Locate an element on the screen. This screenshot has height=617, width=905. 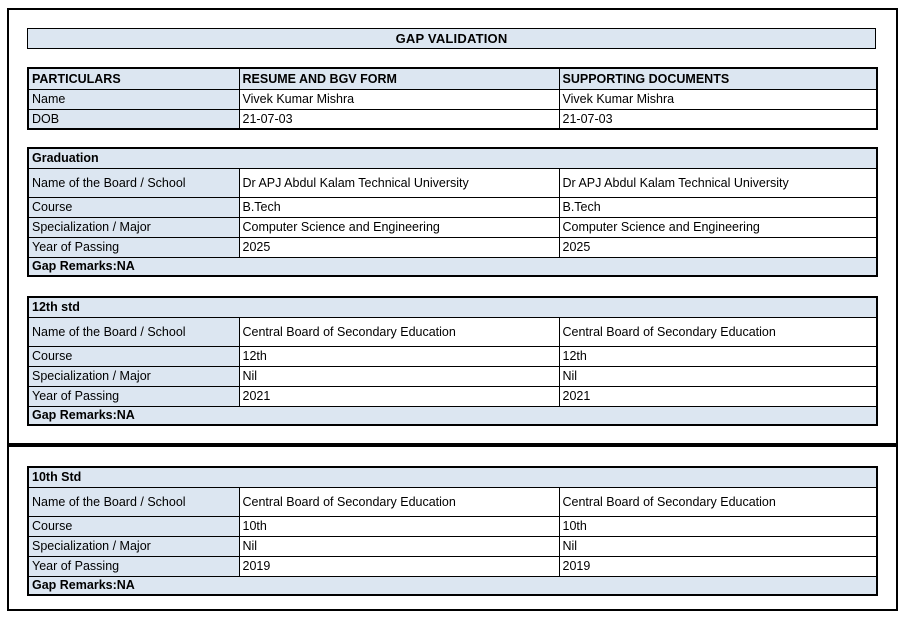
course-resume-value: 10th is located at coordinates (399, 526).